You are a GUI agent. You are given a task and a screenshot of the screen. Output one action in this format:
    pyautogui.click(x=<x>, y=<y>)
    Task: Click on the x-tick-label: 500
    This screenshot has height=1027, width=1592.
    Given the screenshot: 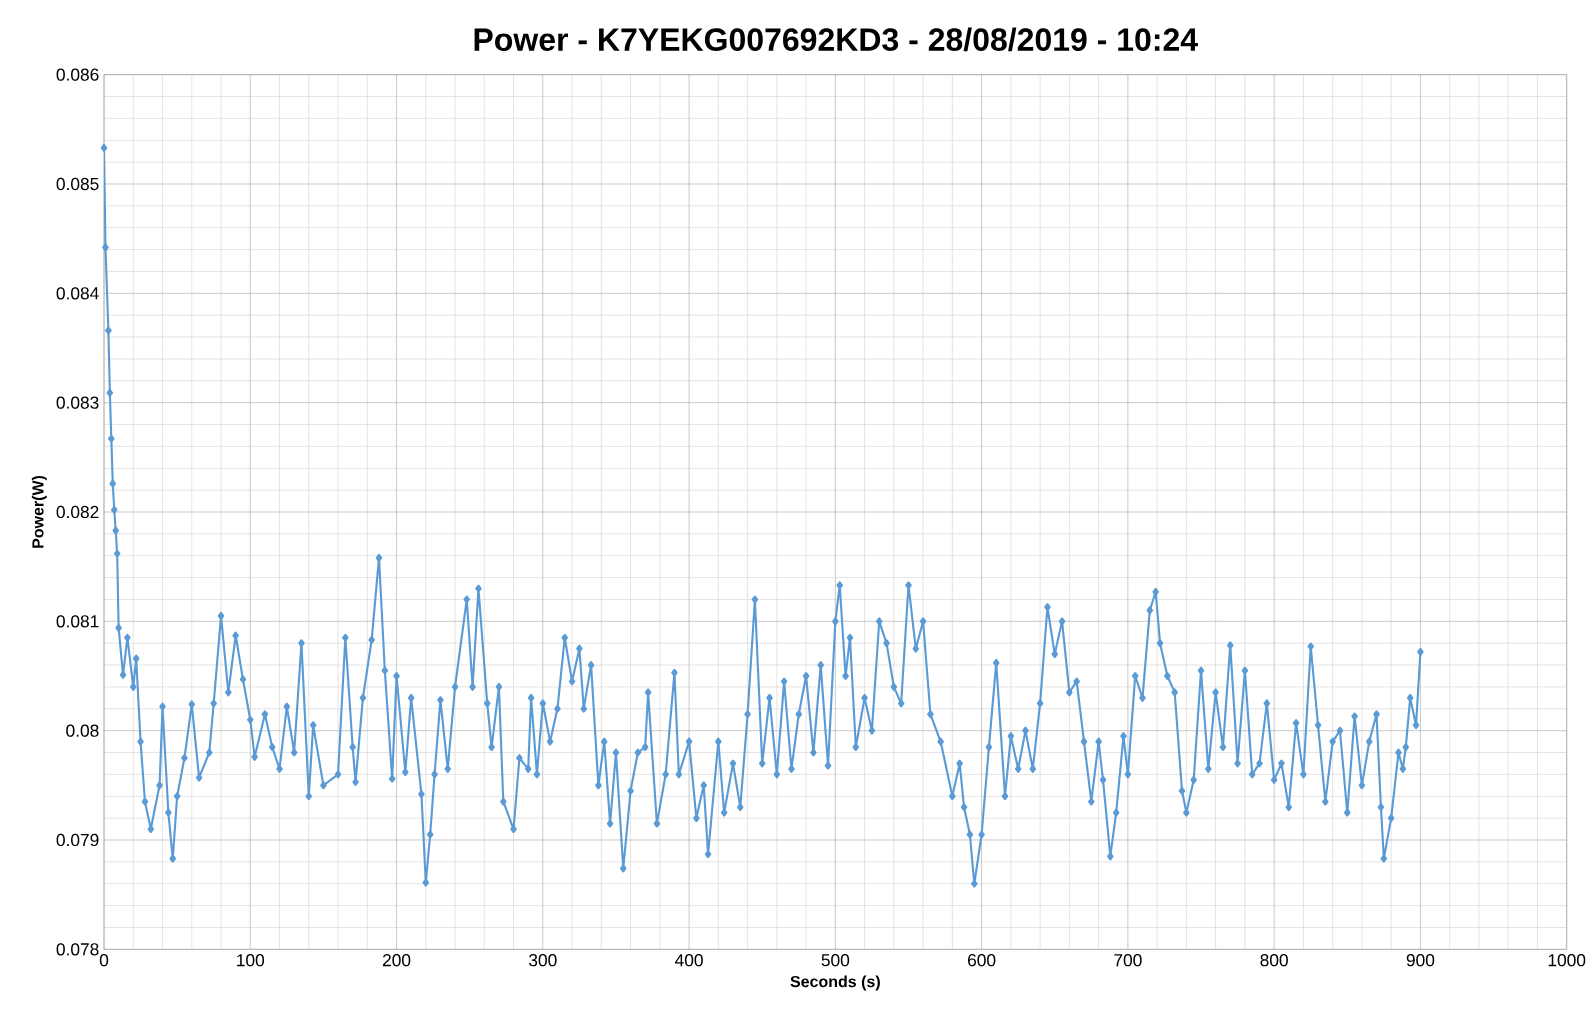 What is the action you would take?
    pyautogui.click(x=835, y=960)
    